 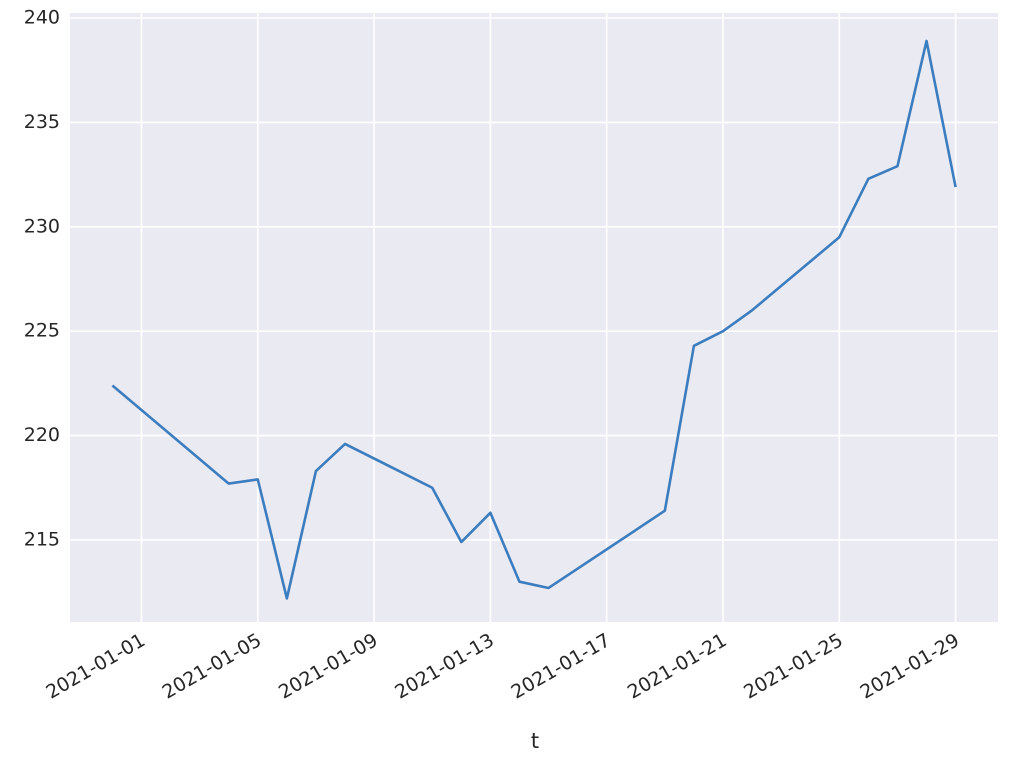 I want to click on x-tick-label: 2021-01-13, so click(x=444, y=666).